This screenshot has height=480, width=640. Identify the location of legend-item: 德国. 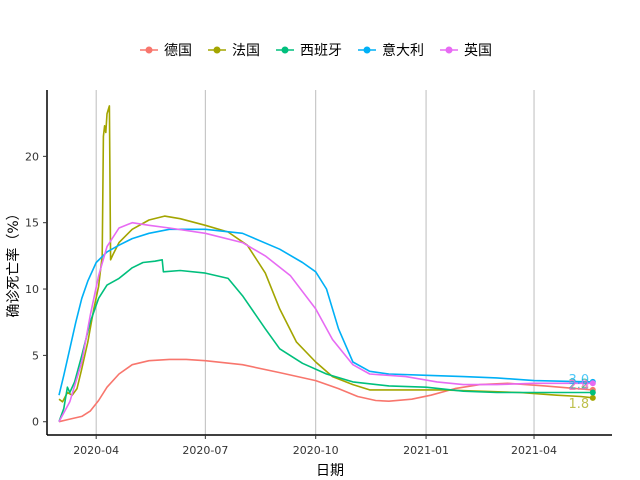
(166, 51).